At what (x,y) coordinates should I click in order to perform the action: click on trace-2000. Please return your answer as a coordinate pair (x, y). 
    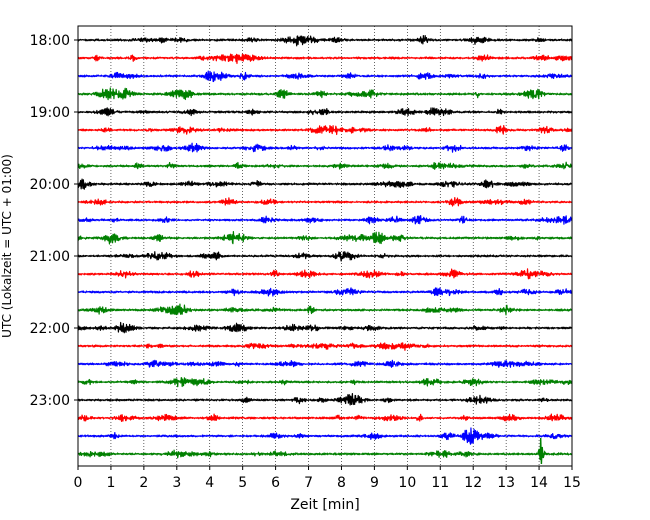
    Looking at the image, I should click on (325, 184).